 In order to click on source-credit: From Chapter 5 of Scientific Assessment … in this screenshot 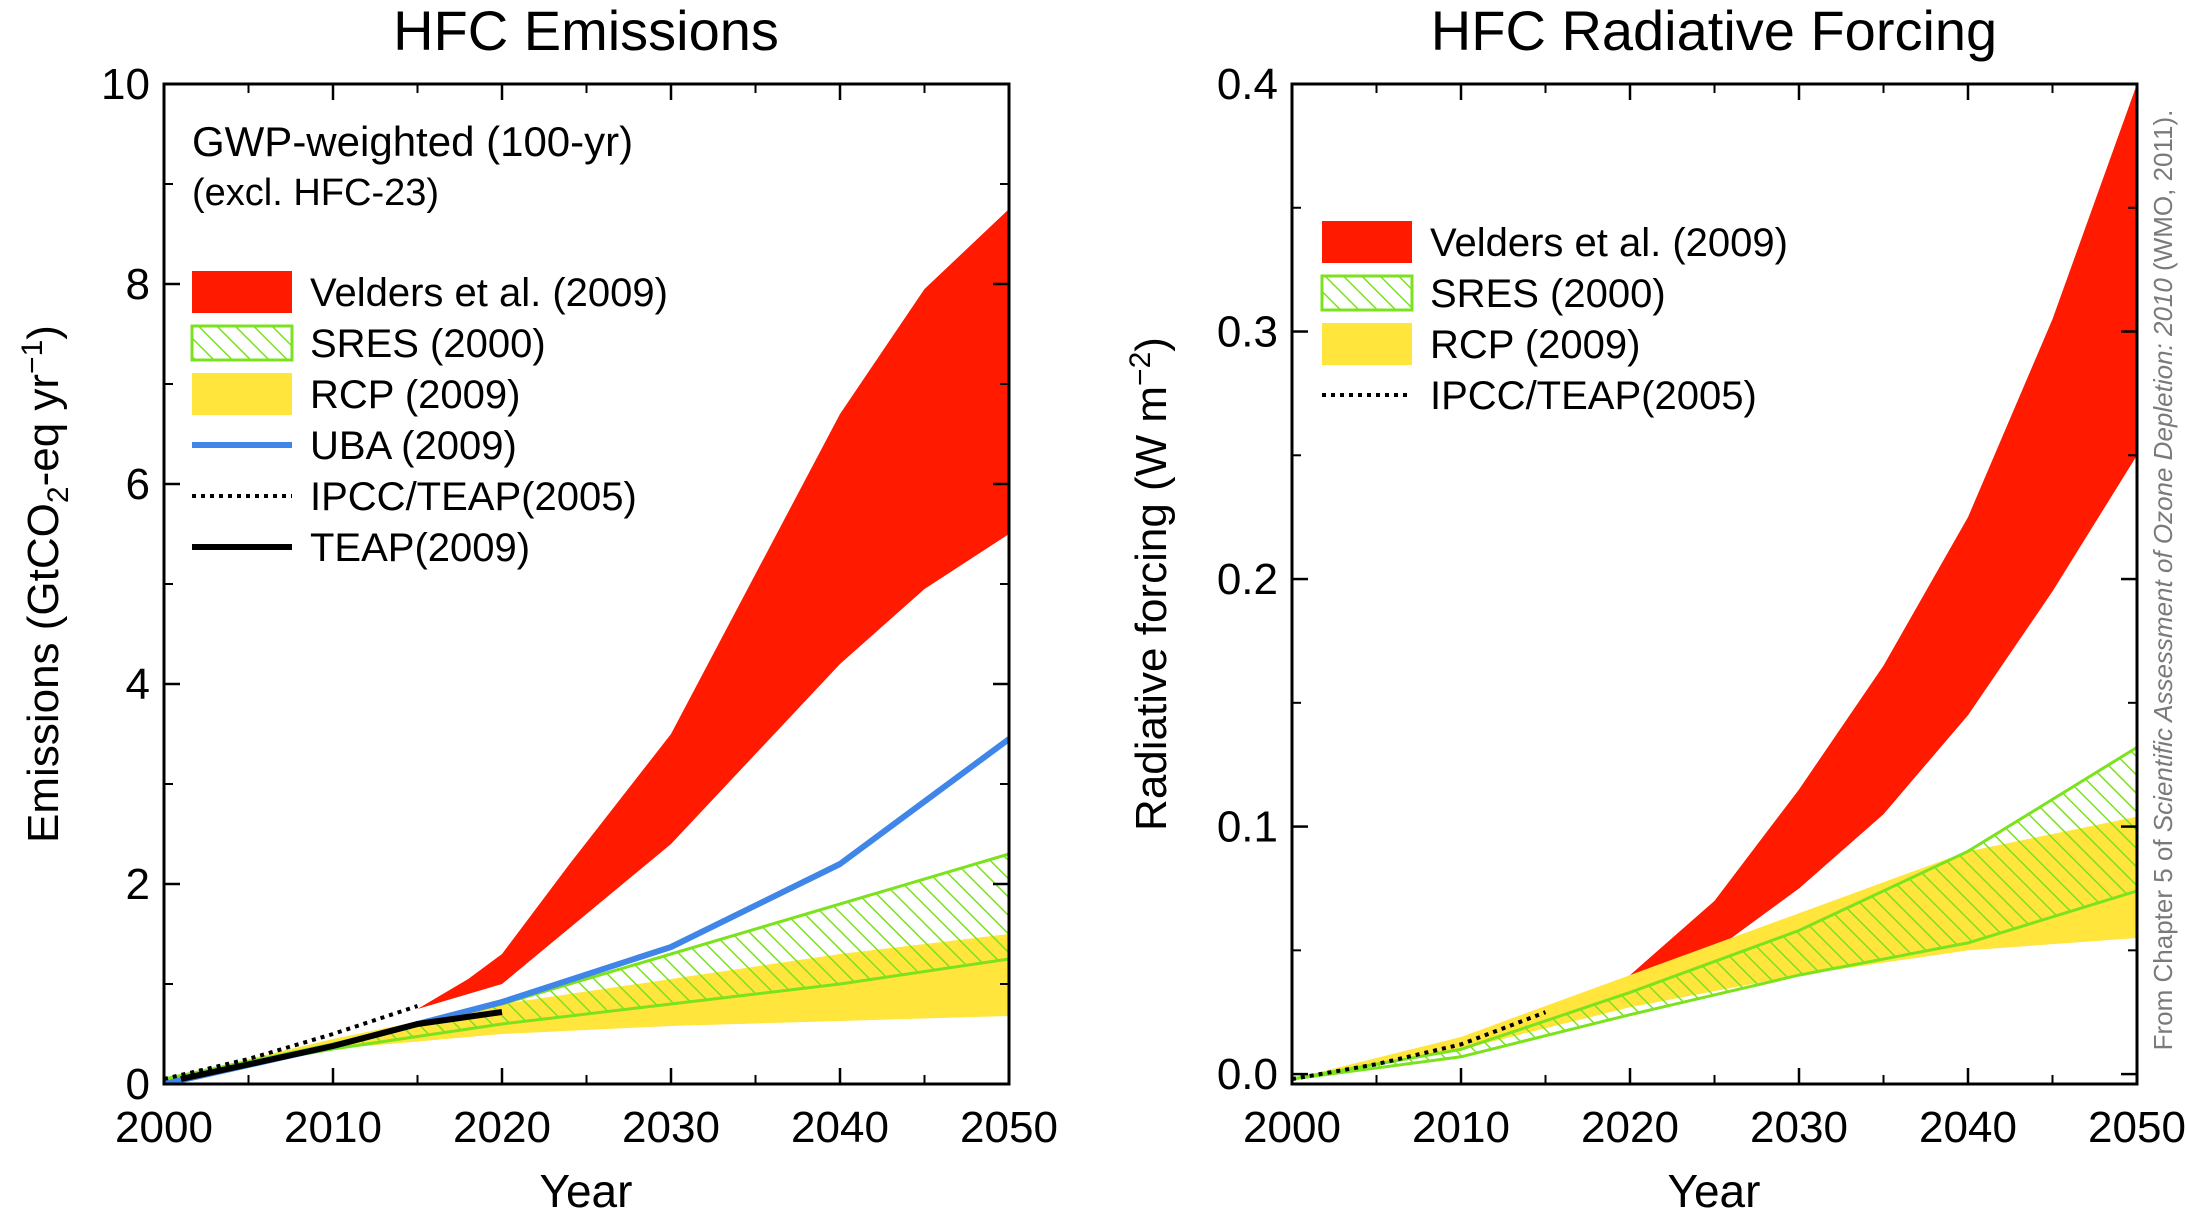, I will do `click(2163, 580)`.